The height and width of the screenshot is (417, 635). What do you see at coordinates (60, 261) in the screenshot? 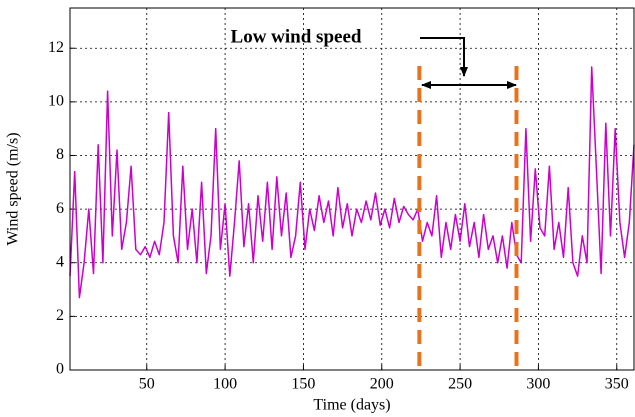
I see `y-tick-label: 4` at bounding box center [60, 261].